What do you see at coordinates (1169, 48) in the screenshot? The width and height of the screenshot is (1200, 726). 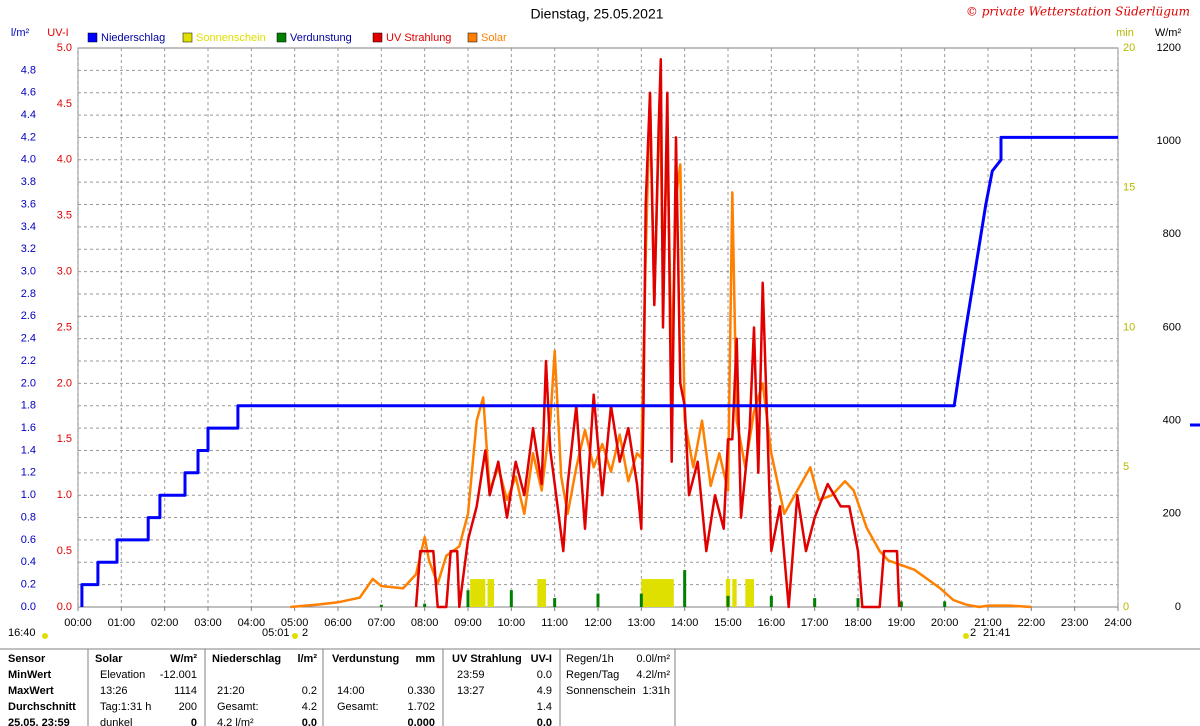 I see `y-tick-label: 1200` at bounding box center [1169, 48].